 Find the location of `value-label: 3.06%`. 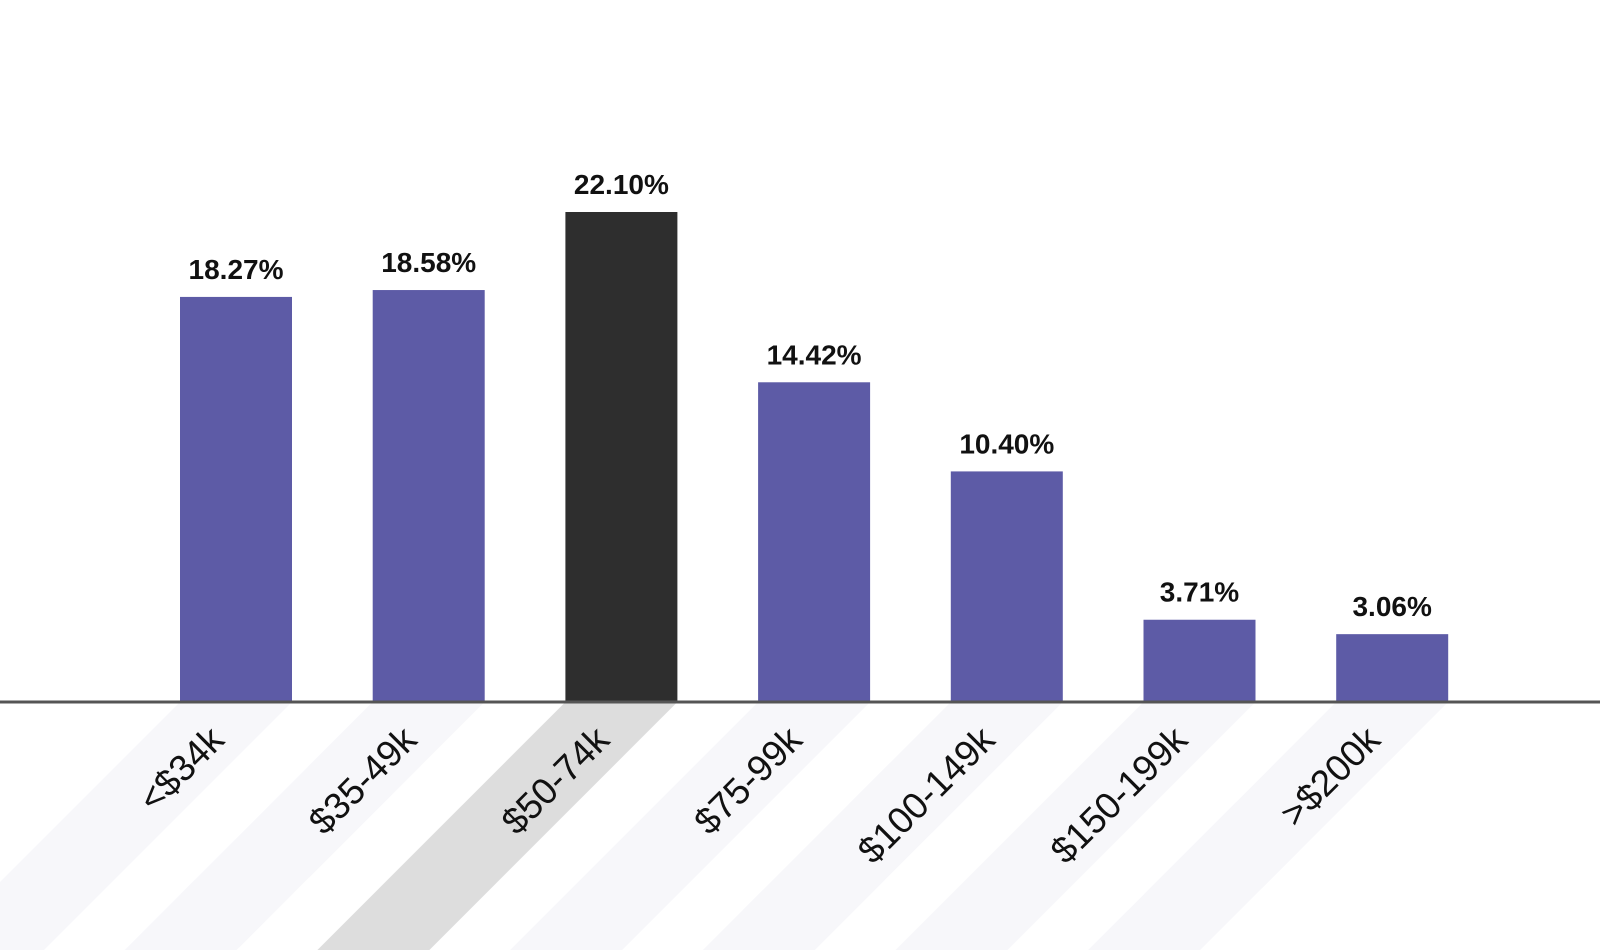

value-label: 3.06% is located at coordinates (1391, 606).